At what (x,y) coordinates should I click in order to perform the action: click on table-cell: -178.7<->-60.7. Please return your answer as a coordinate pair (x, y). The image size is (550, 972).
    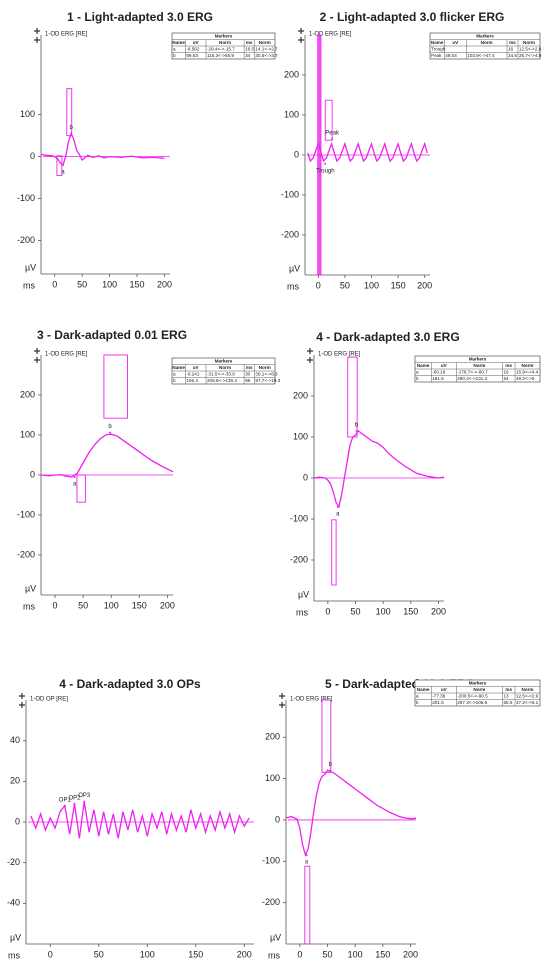
    Looking at the image, I should click on (472, 371).